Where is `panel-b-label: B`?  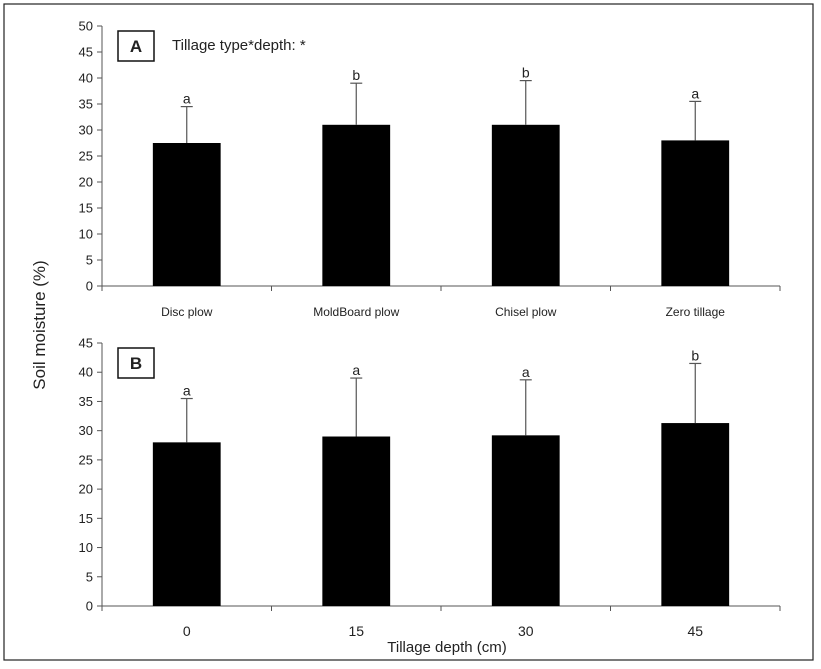
panel-b-label: B is located at coordinates (136, 363).